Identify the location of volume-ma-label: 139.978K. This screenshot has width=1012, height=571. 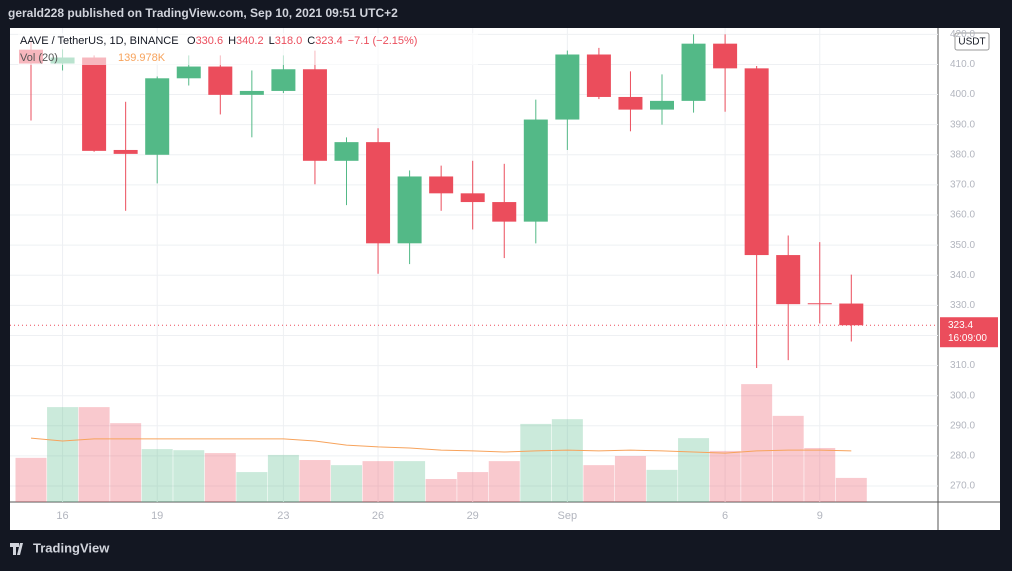
(142, 58).